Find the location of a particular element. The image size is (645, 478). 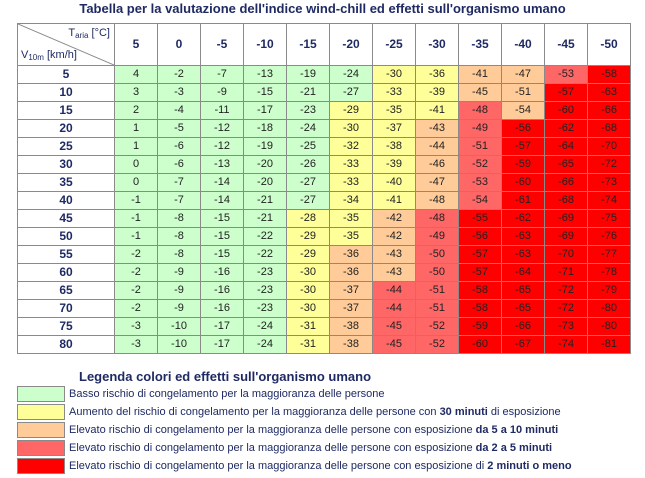

wind-speed-label: 25 is located at coordinates (66, 146).